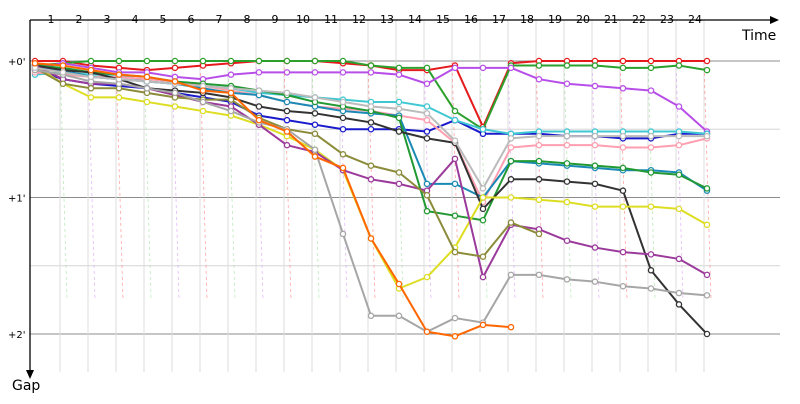 Image resolution: width=800 pixels, height=404 pixels. Describe the element at coordinates (375, 19) in the screenshot. I see `x-tick-labels: 1 2 3 4 5 6 7 8 9 10 11 12 13 14 15 16 17 18 19 20 21 22 23 24` at that location.